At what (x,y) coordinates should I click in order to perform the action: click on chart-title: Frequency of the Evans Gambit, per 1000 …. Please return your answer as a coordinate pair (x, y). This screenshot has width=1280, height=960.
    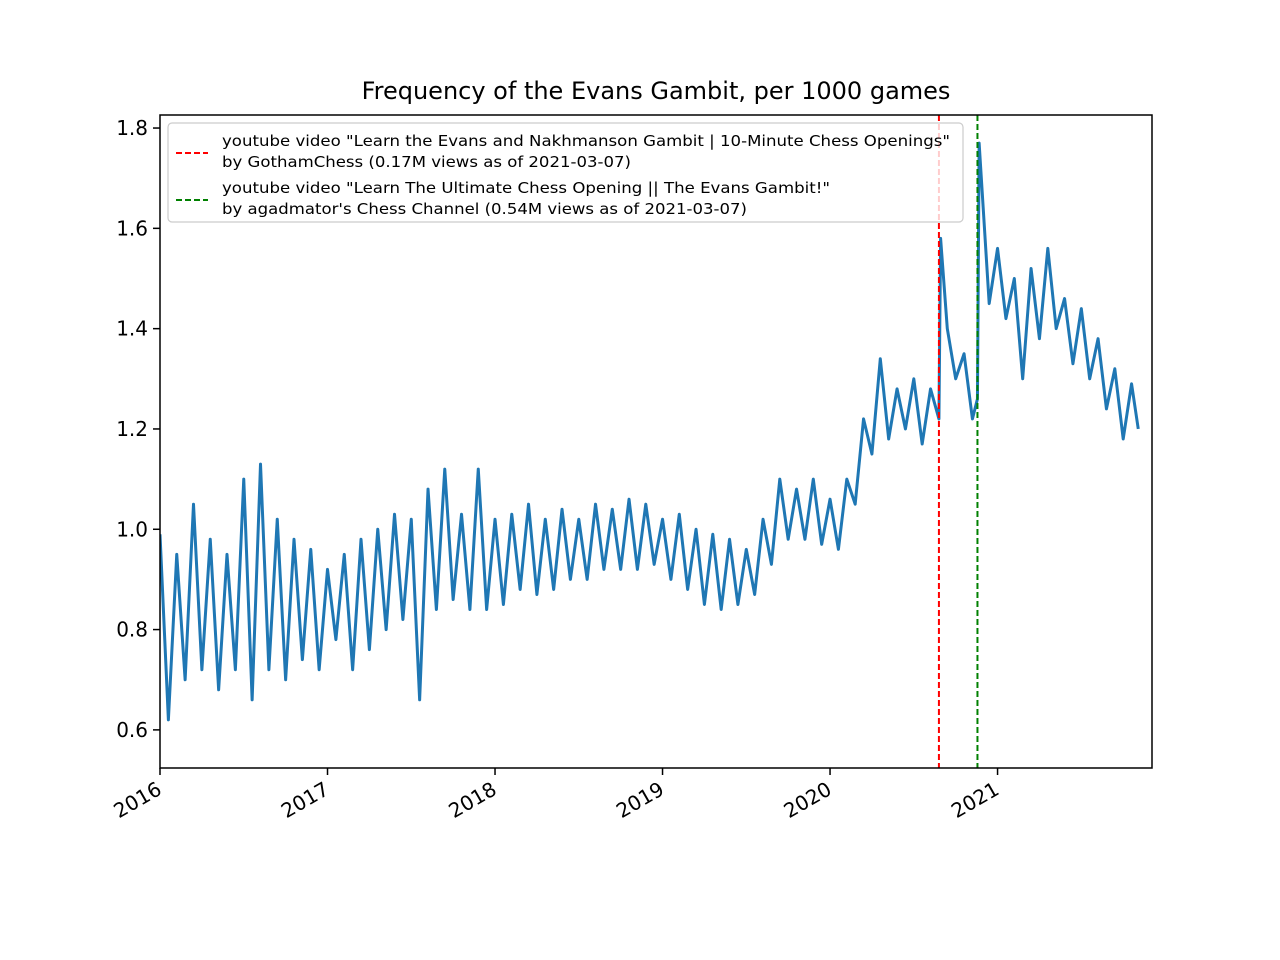
    Looking at the image, I should click on (656, 91).